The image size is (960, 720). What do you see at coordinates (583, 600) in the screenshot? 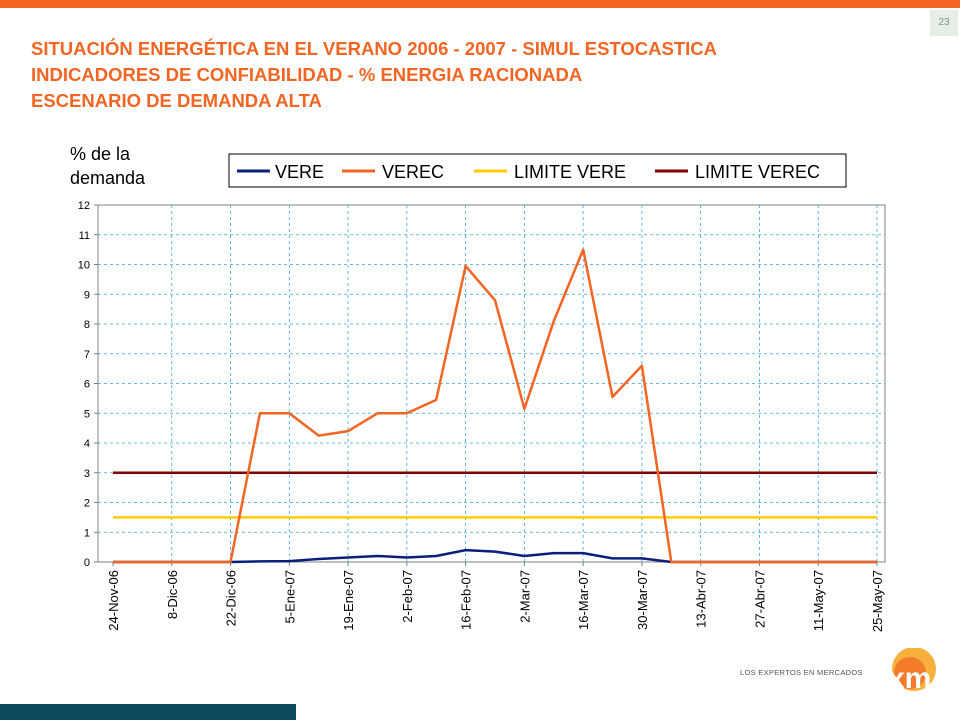
I see `x-tick-label: 16-Mar-07` at bounding box center [583, 600].